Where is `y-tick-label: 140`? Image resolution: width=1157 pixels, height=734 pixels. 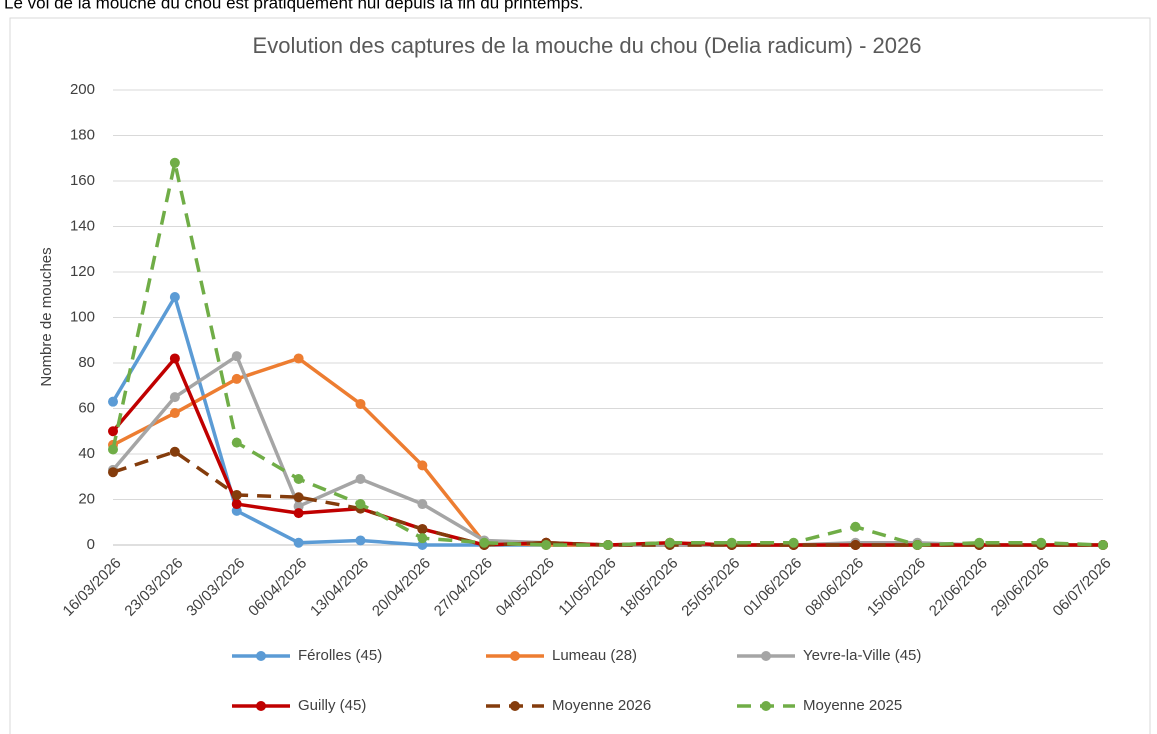 y-tick-label: 140 is located at coordinates (82, 225).